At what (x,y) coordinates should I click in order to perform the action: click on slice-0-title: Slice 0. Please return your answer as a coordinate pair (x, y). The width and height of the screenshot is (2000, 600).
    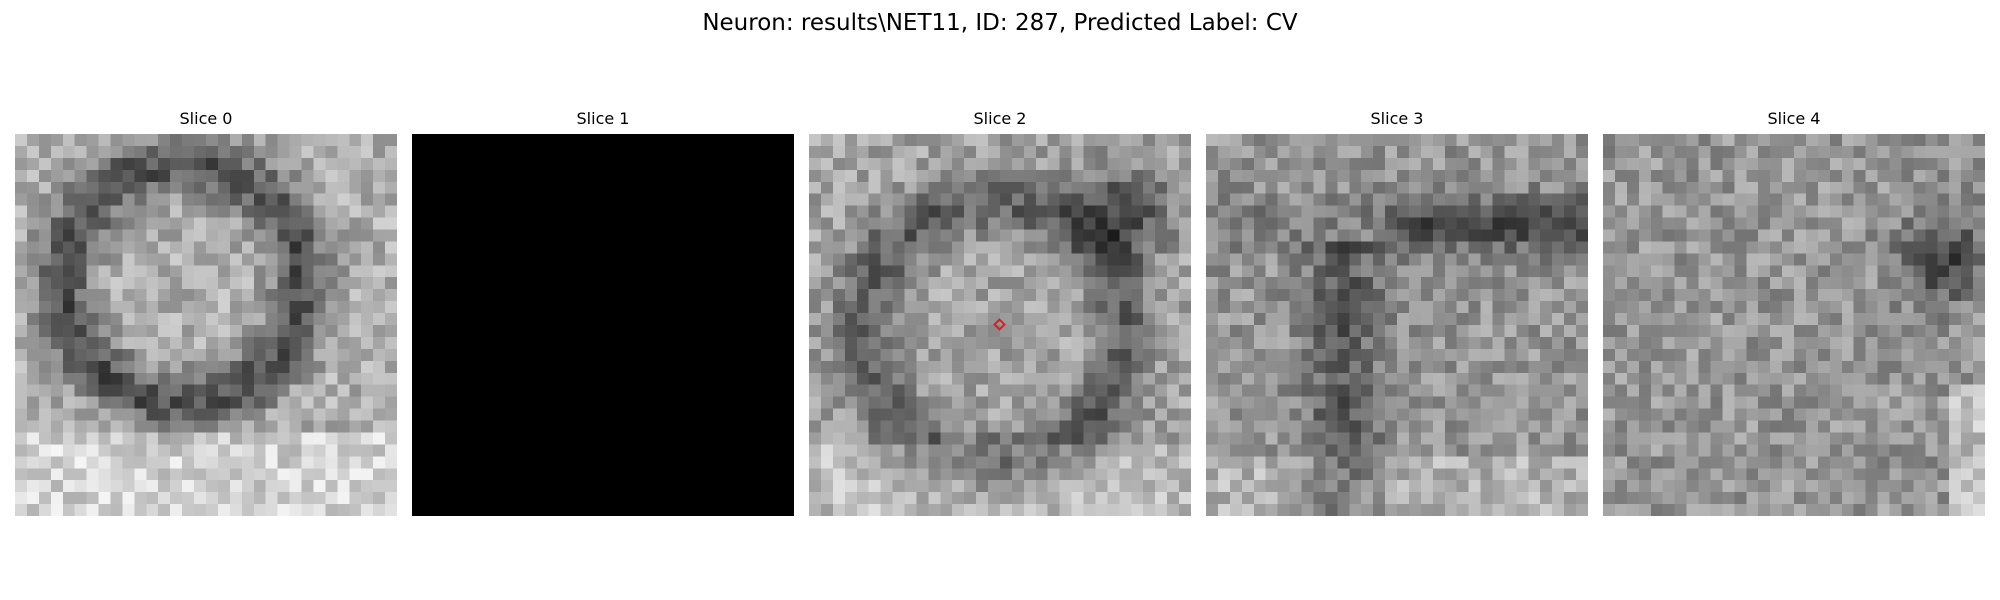
    Looking at the image, I should click on (206, 118).